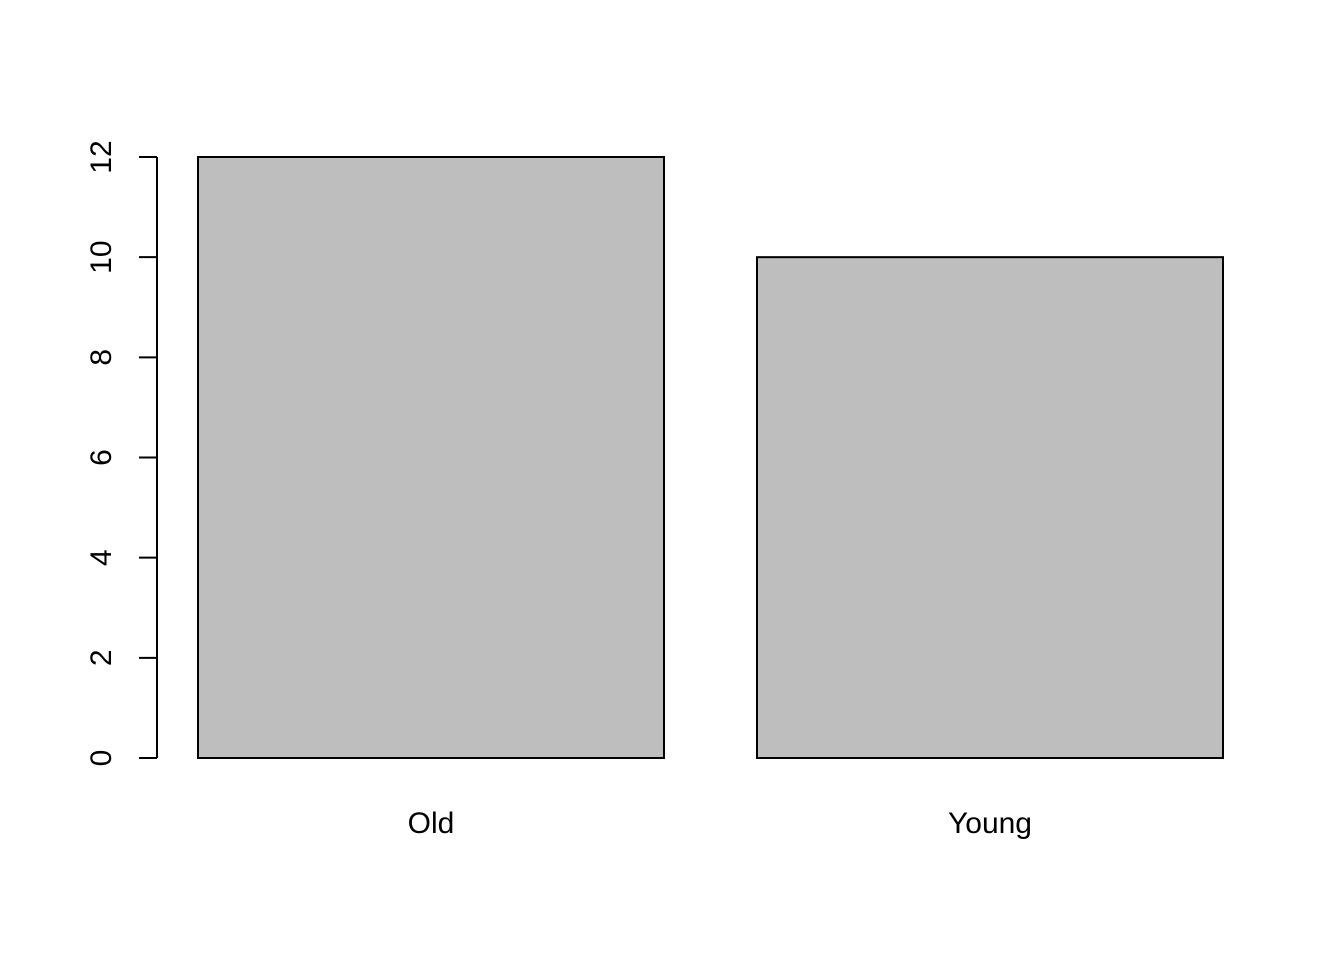 The image size is (1344, 960). What do you see at coordinates (720, 823) in the screenshot?
I see `category-labels-group: Old Young` at bounding box center [720, 823].